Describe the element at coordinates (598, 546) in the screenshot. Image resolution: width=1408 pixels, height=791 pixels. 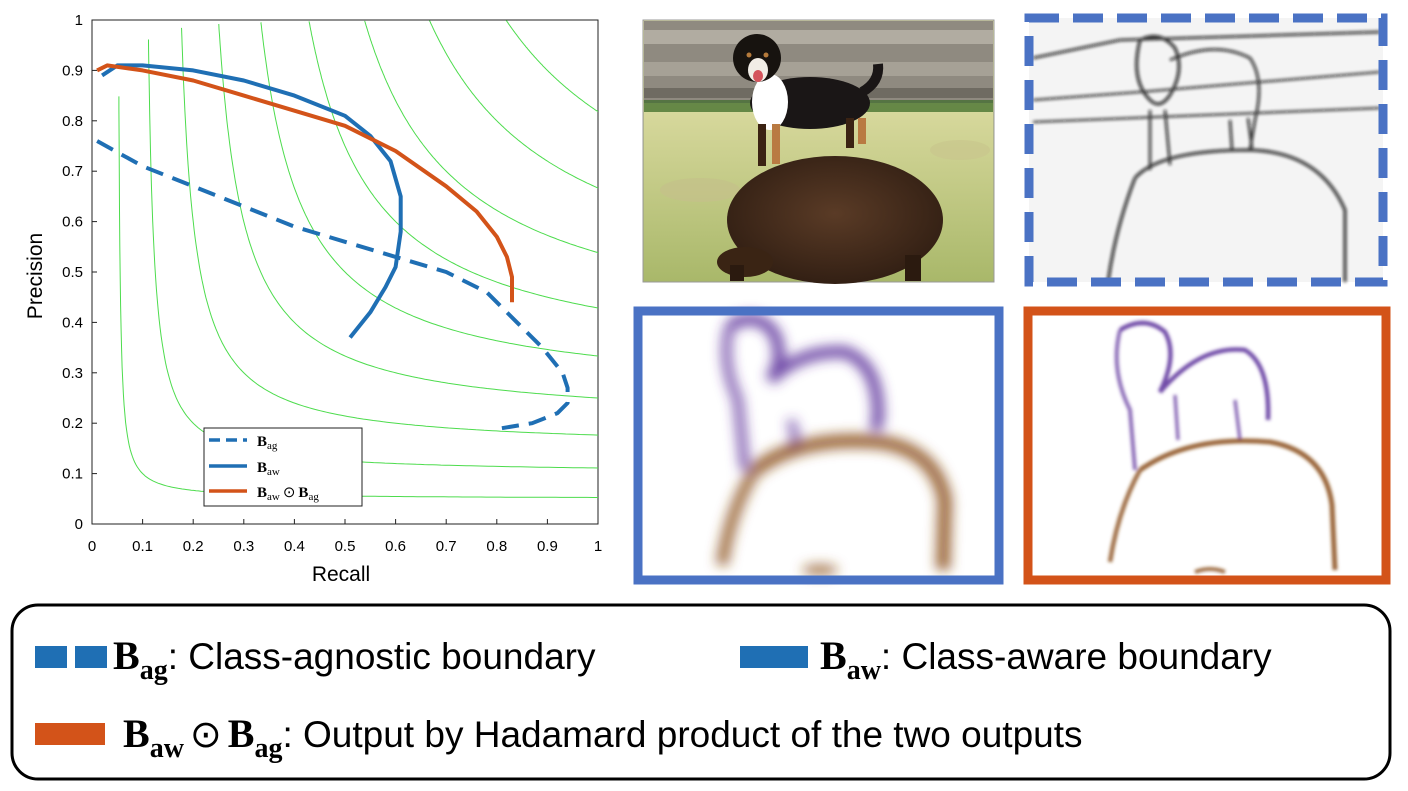
I see `x-tick-label: 1` at that location.